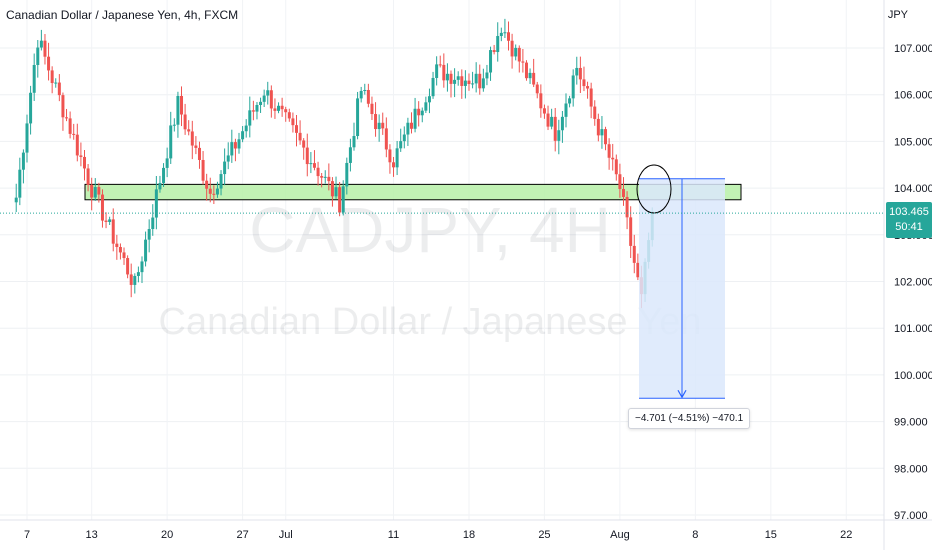 This screenshot has height=550, width=932. Describe the element at coordinates (913, 96) in the screenshot. I see `y-tick-label: 106.000` at that location.